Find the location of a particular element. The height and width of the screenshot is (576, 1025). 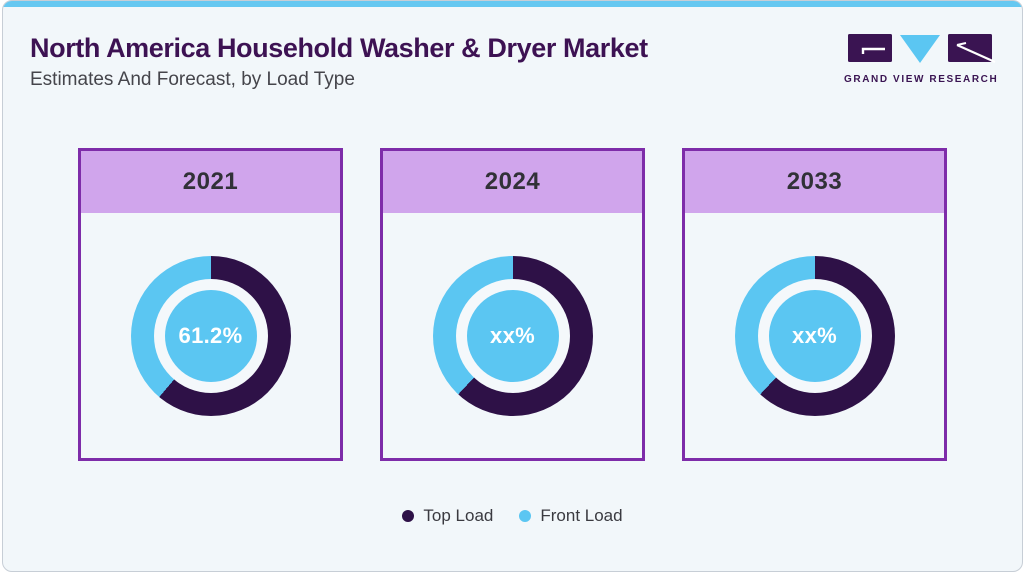

card-header: 2033 is located at coordinates (814, 182).